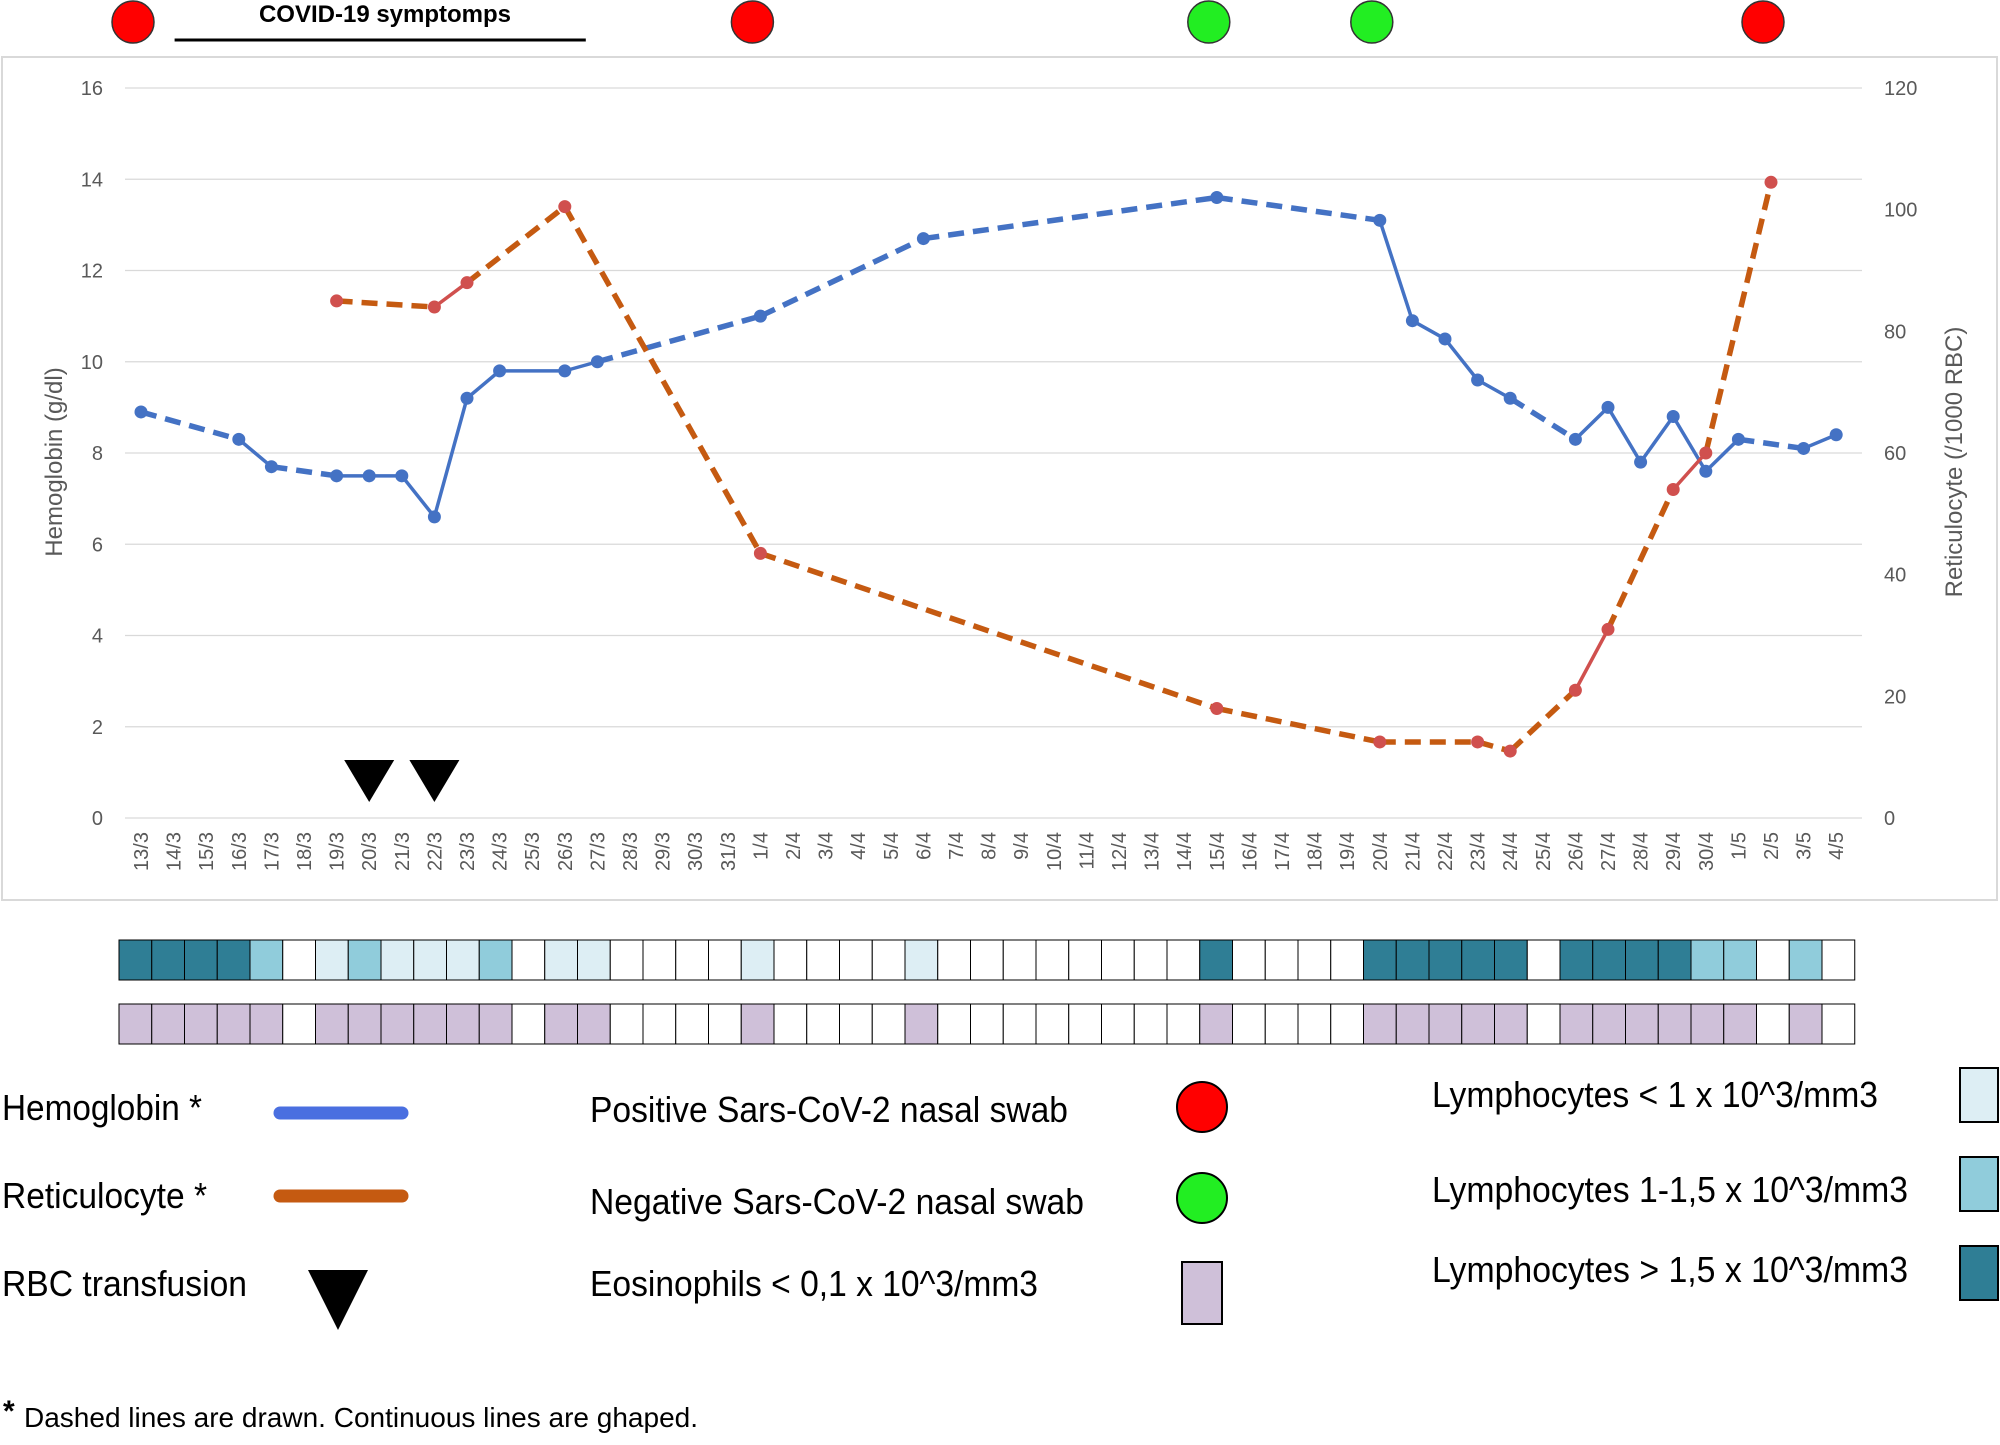 The width and height of the screenshot is (2000, 1445). Describe the element at coordinates (1153, 851) in the screenshot. I see `x-tick-label: 13/4` at that location.